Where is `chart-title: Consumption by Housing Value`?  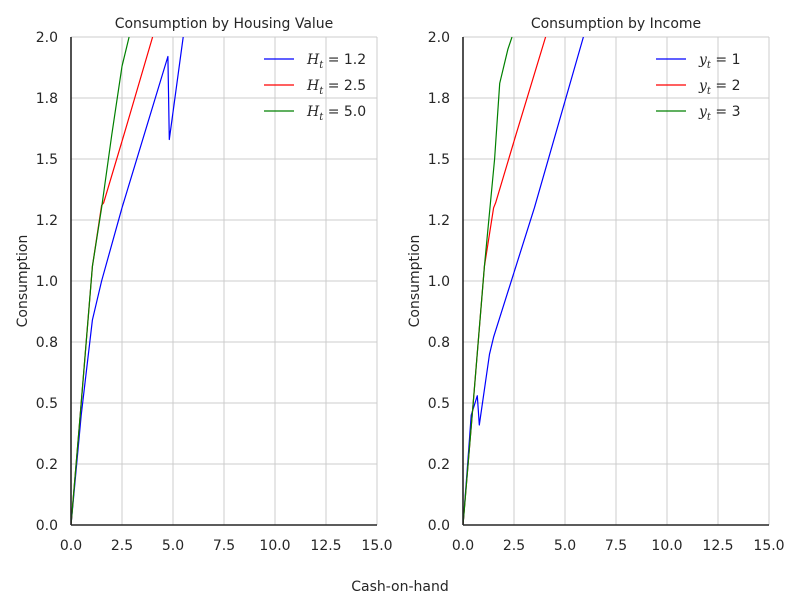
chart-title: Consumption by Housing Value is located at coordinates (224, 24).